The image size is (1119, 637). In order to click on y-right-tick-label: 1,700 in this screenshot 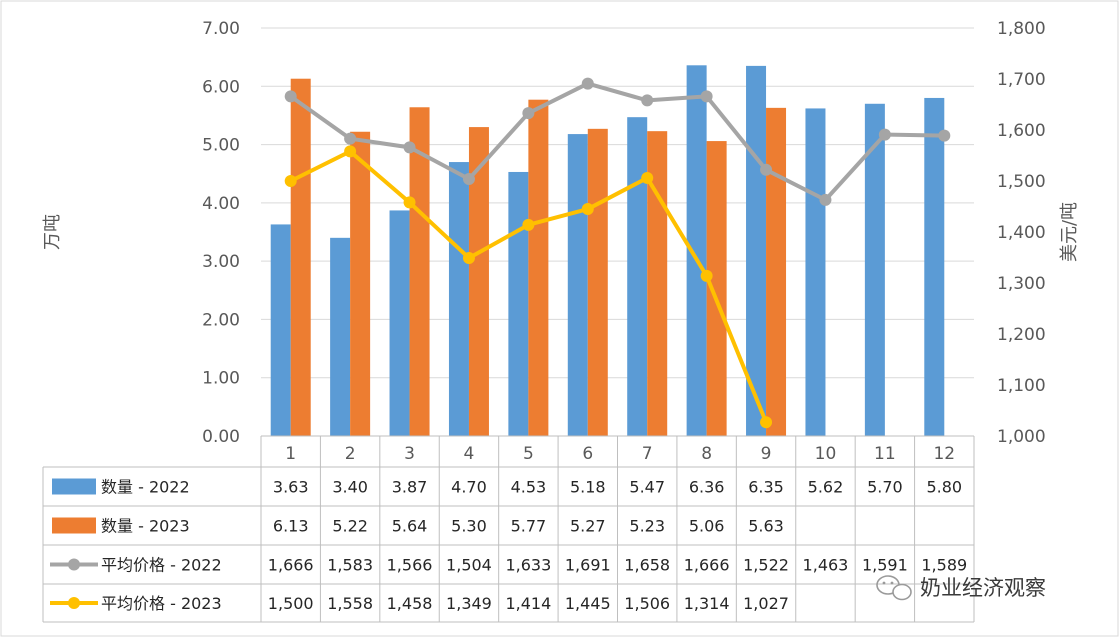, I will do `click(1021, 80)`.